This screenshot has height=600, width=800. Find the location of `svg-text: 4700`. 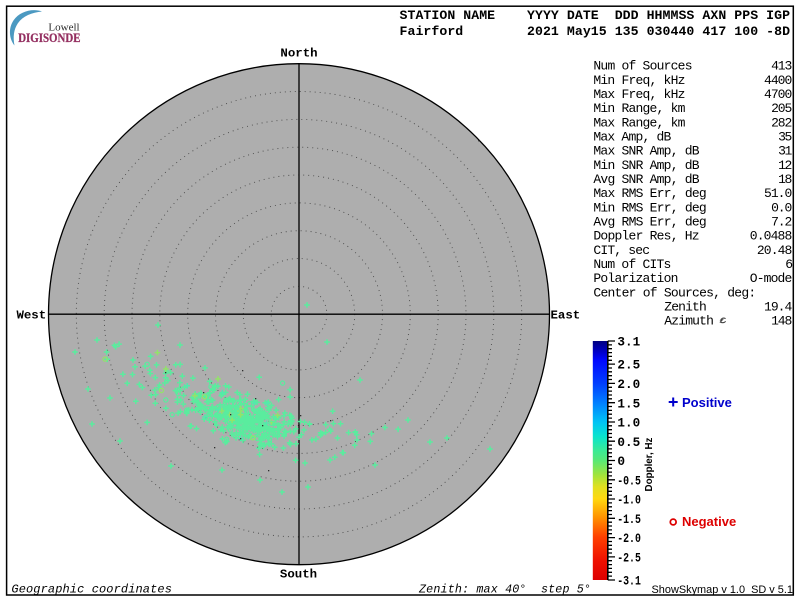

svg-text: 4700 is located at coordinates (778, 94).